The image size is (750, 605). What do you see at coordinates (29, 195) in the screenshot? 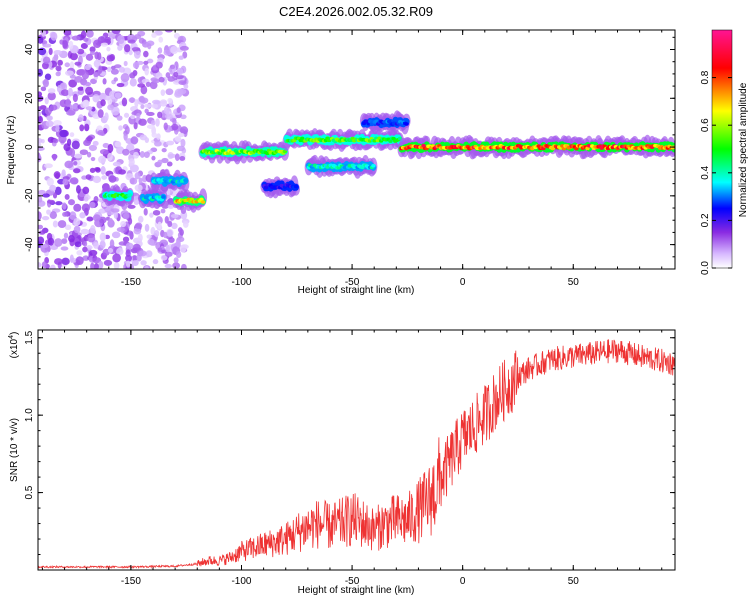
I see `y-tick-label: -20` at bounding box center [29, 195].